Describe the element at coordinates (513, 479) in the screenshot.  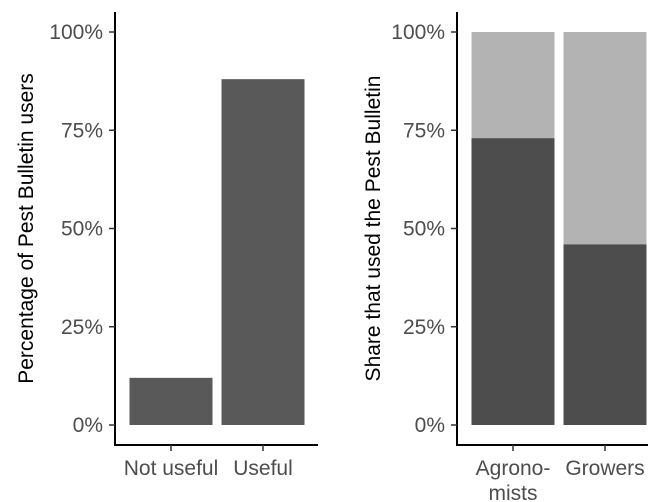
I see `right-x-tick-label-0: Agrono-mists` at that location.